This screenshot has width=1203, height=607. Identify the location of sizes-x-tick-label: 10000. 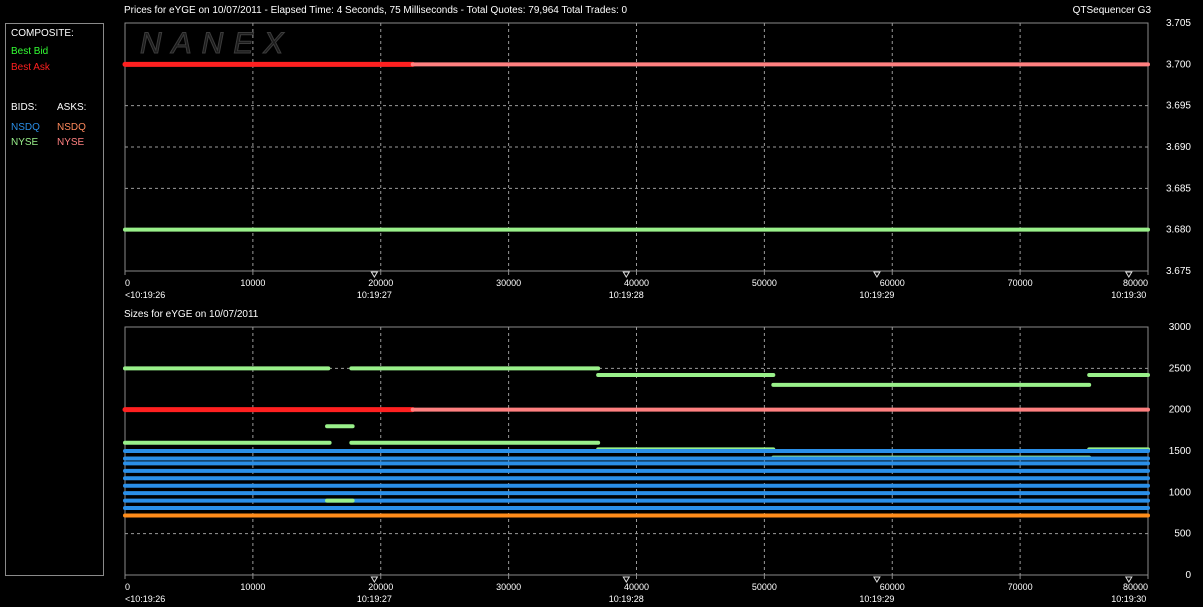
(252, 587).